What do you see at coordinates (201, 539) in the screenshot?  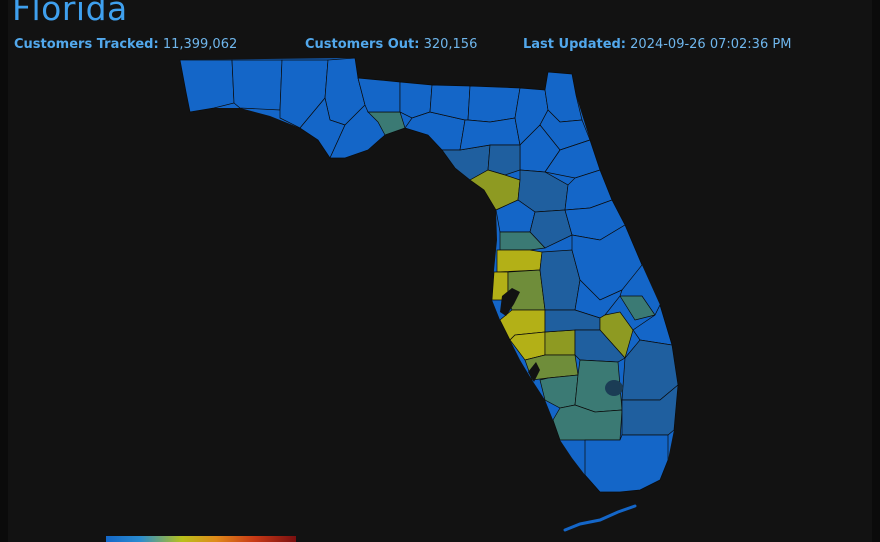 I see `outage-color-legend` at bounding box center [201, 539].